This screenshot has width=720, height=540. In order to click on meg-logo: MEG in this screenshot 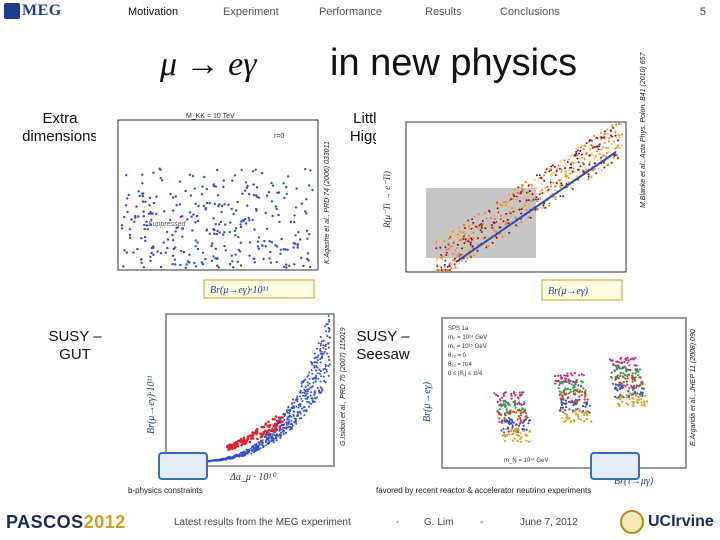, I will do `click(33, 11)`.